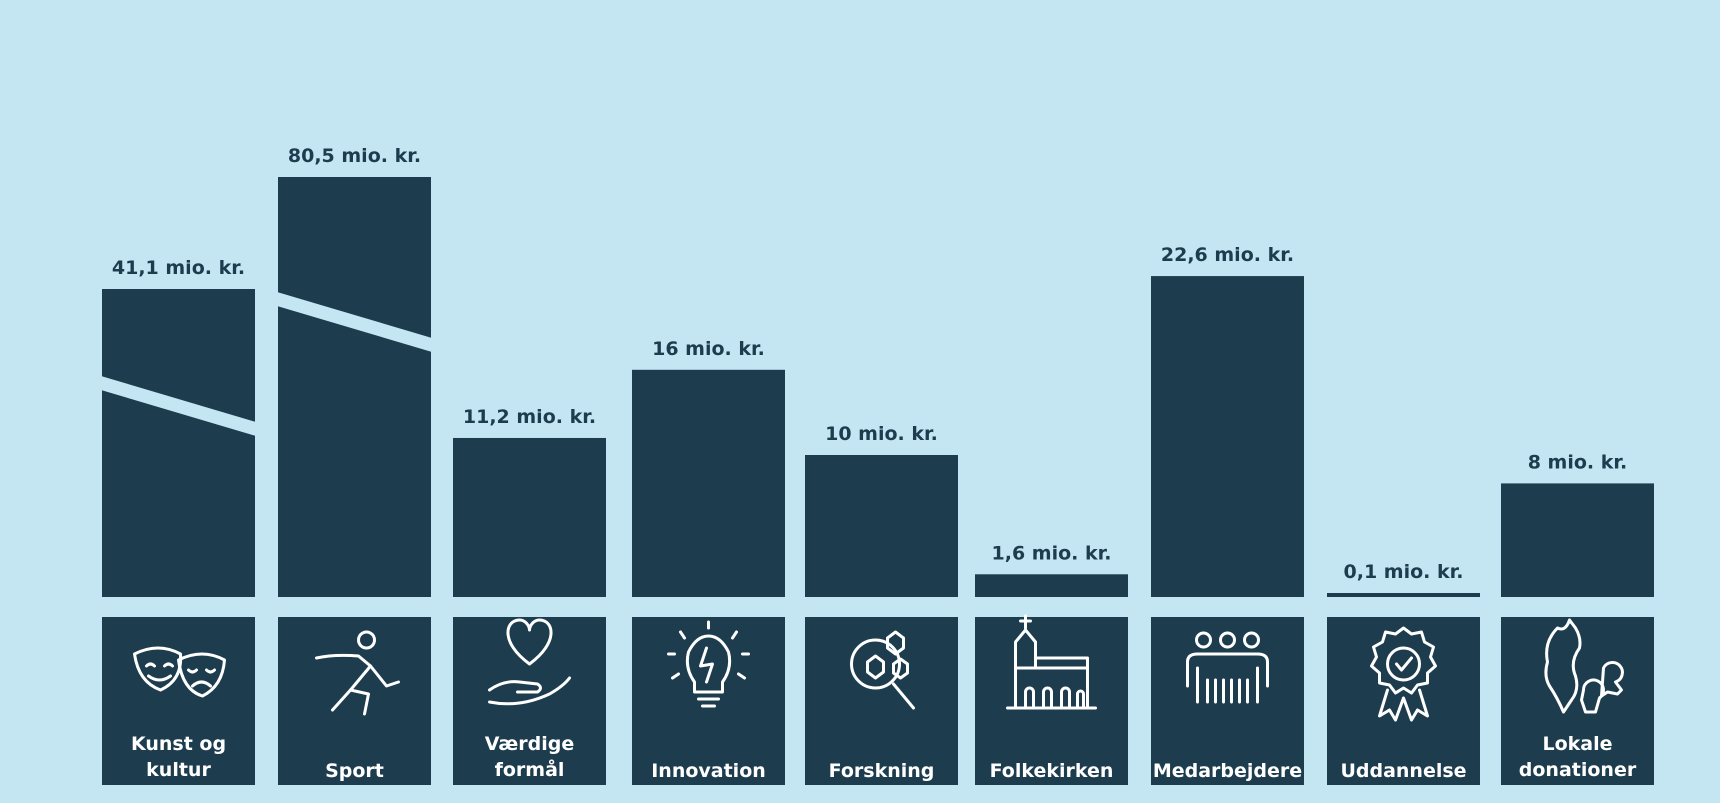 The width and height of the screenshot is (1720, 803). What do you see at coordinates (178, 744) in the screenshot?
I see `category-label-1: Kunst og` at bounding box center [178, 744].